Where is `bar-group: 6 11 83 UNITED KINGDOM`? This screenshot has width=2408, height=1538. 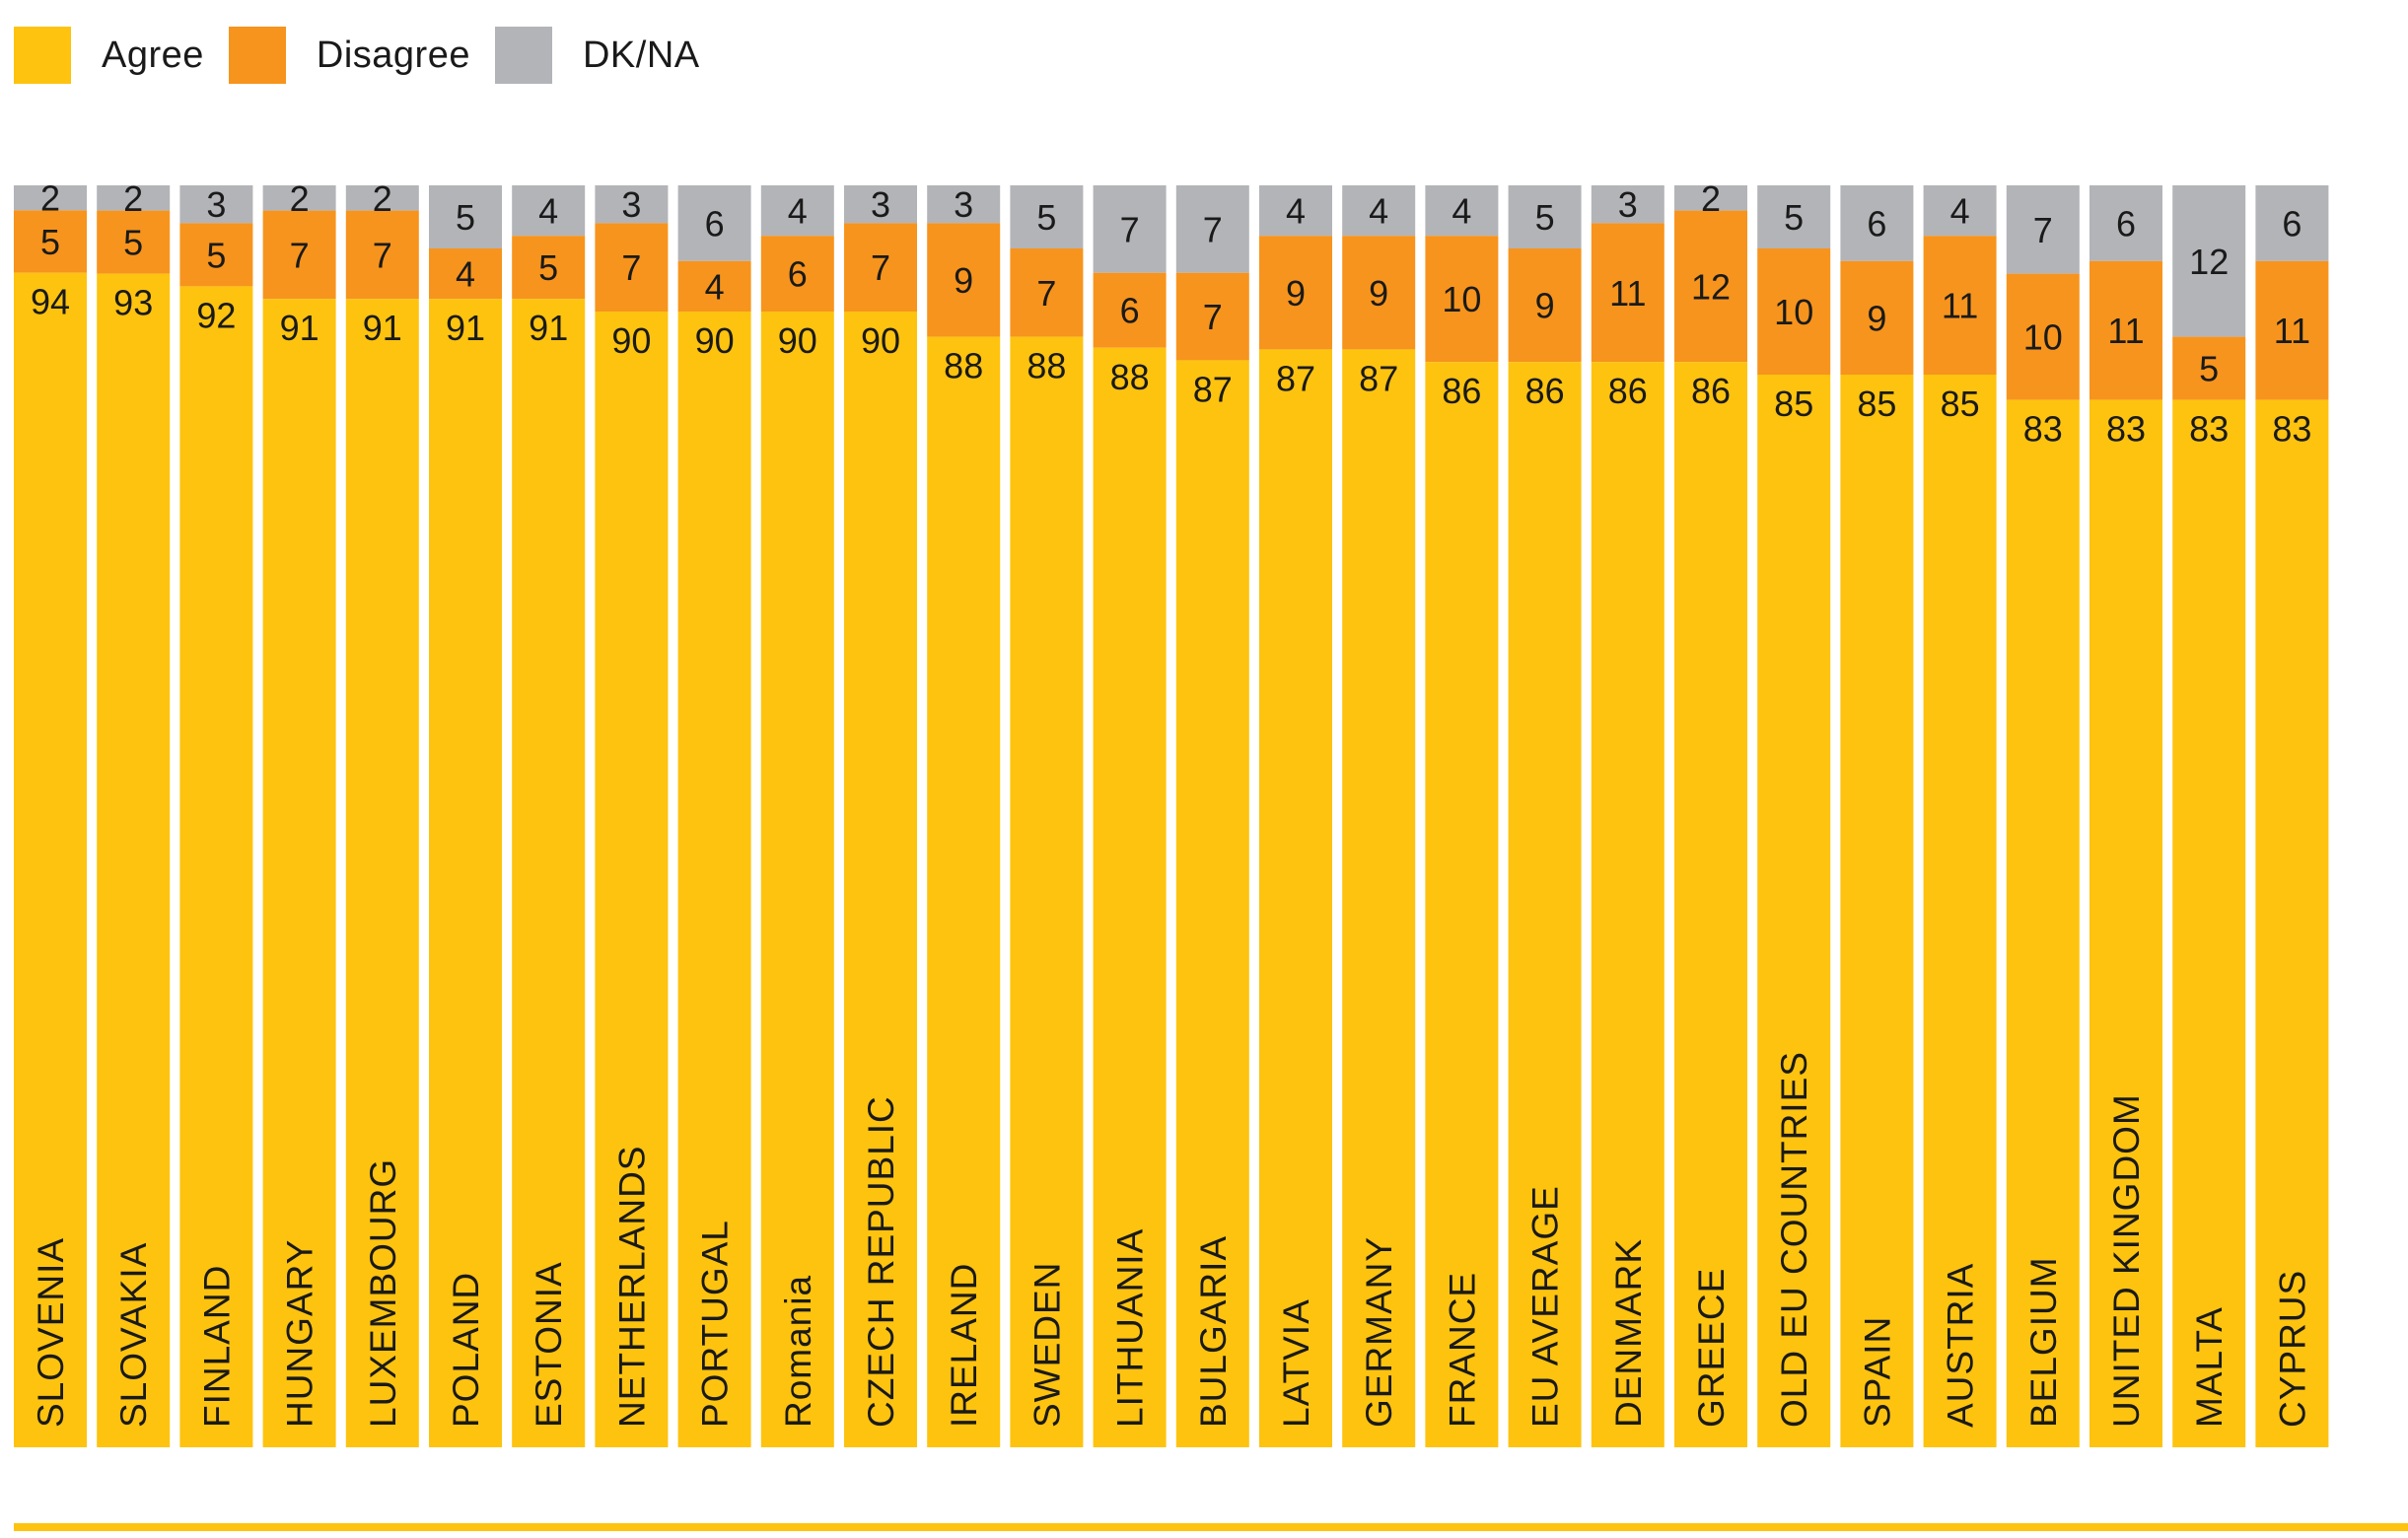 bar-group: 6 11 83 UNITED KINGDOM is located at coordinates (2125, 817).